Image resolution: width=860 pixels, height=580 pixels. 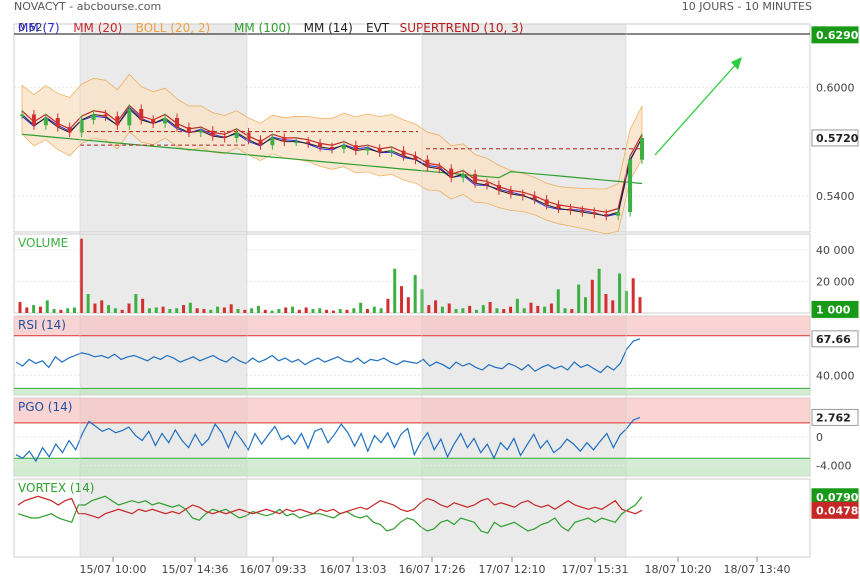 What do you see at coordinates (678, 569) in the screenshot?
I see `x-axis-label: 18/07 10:20` at bounding box center [678, 569].